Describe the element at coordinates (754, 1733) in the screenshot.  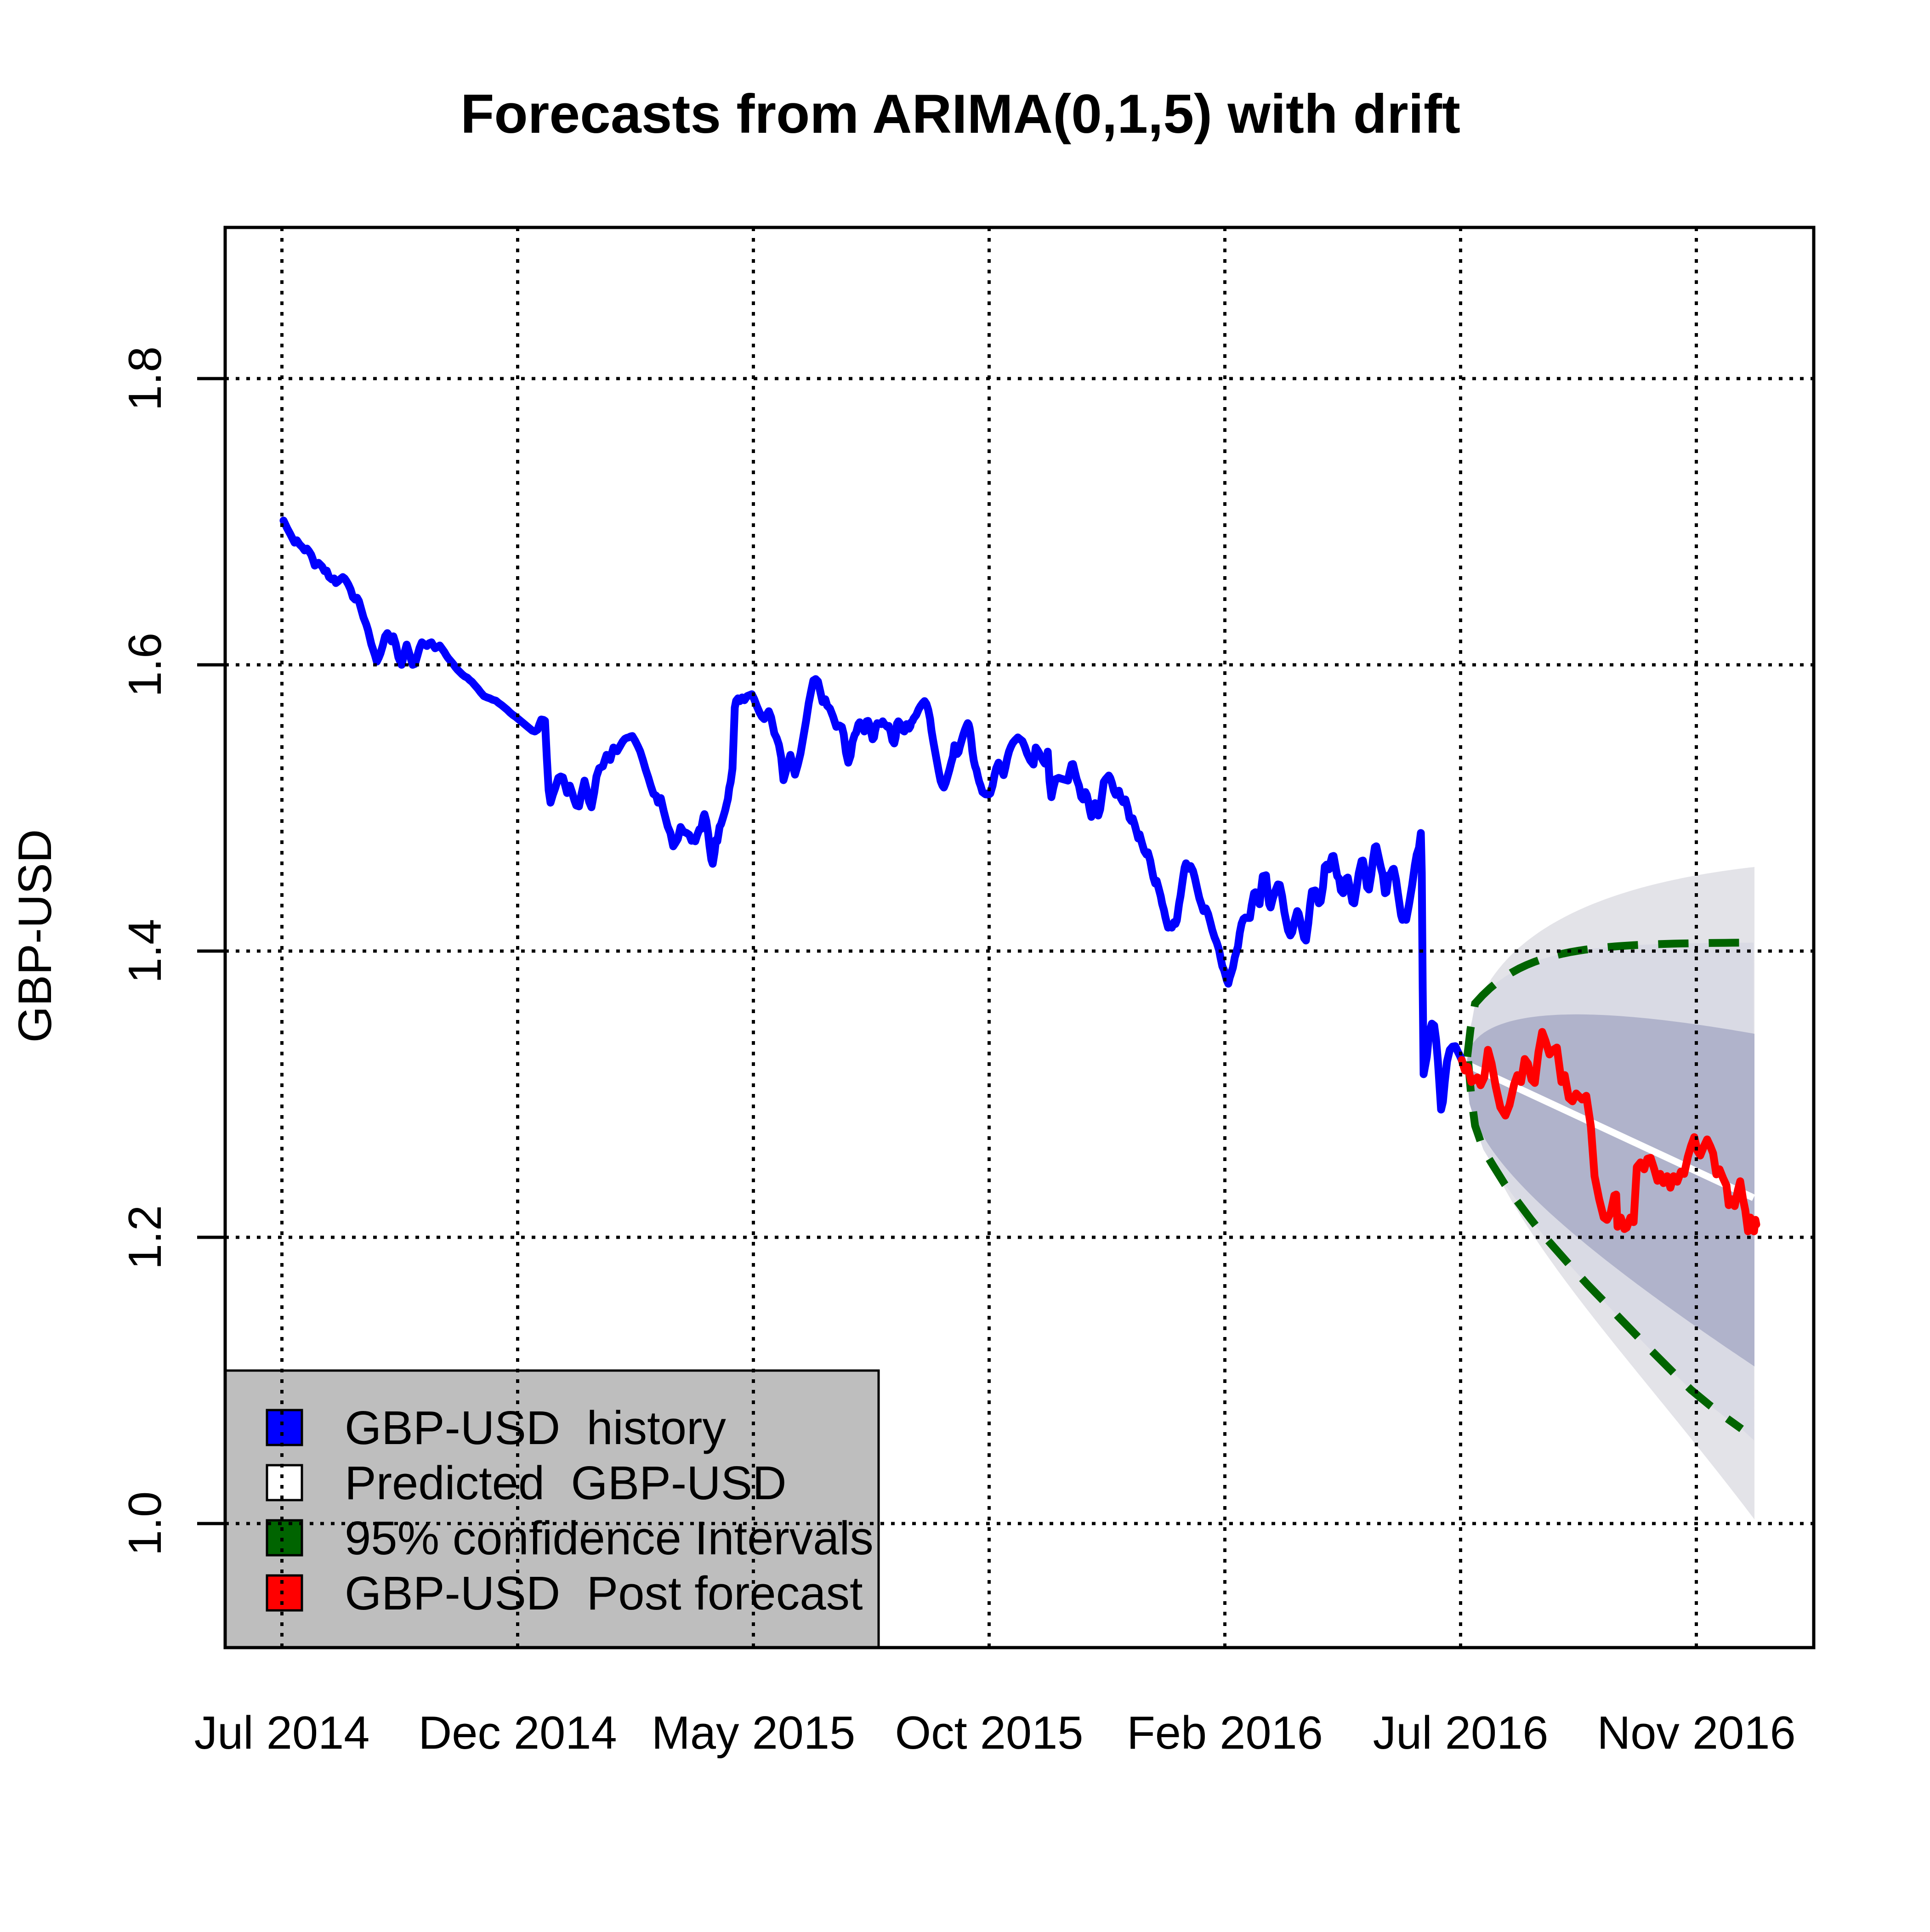
I see `svg-text: May 2015` at that location.